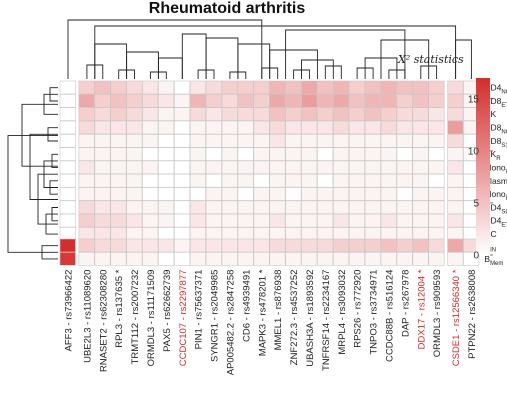 The image size is (507, 406). What do you see at coordinates (495, 222) in the screenshot?
I see `row-label: CD4ET` at bounding box center [495, 222].